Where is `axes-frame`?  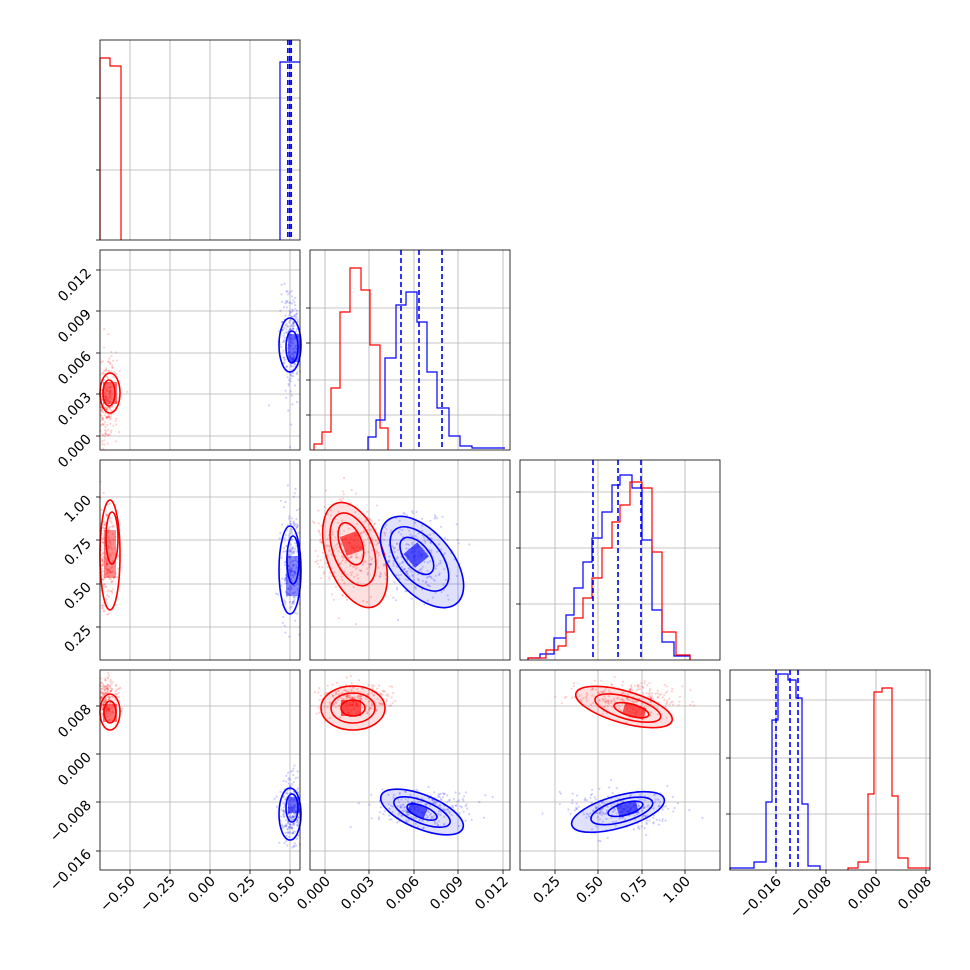
axes-frame is located at coordinates (620, 560).